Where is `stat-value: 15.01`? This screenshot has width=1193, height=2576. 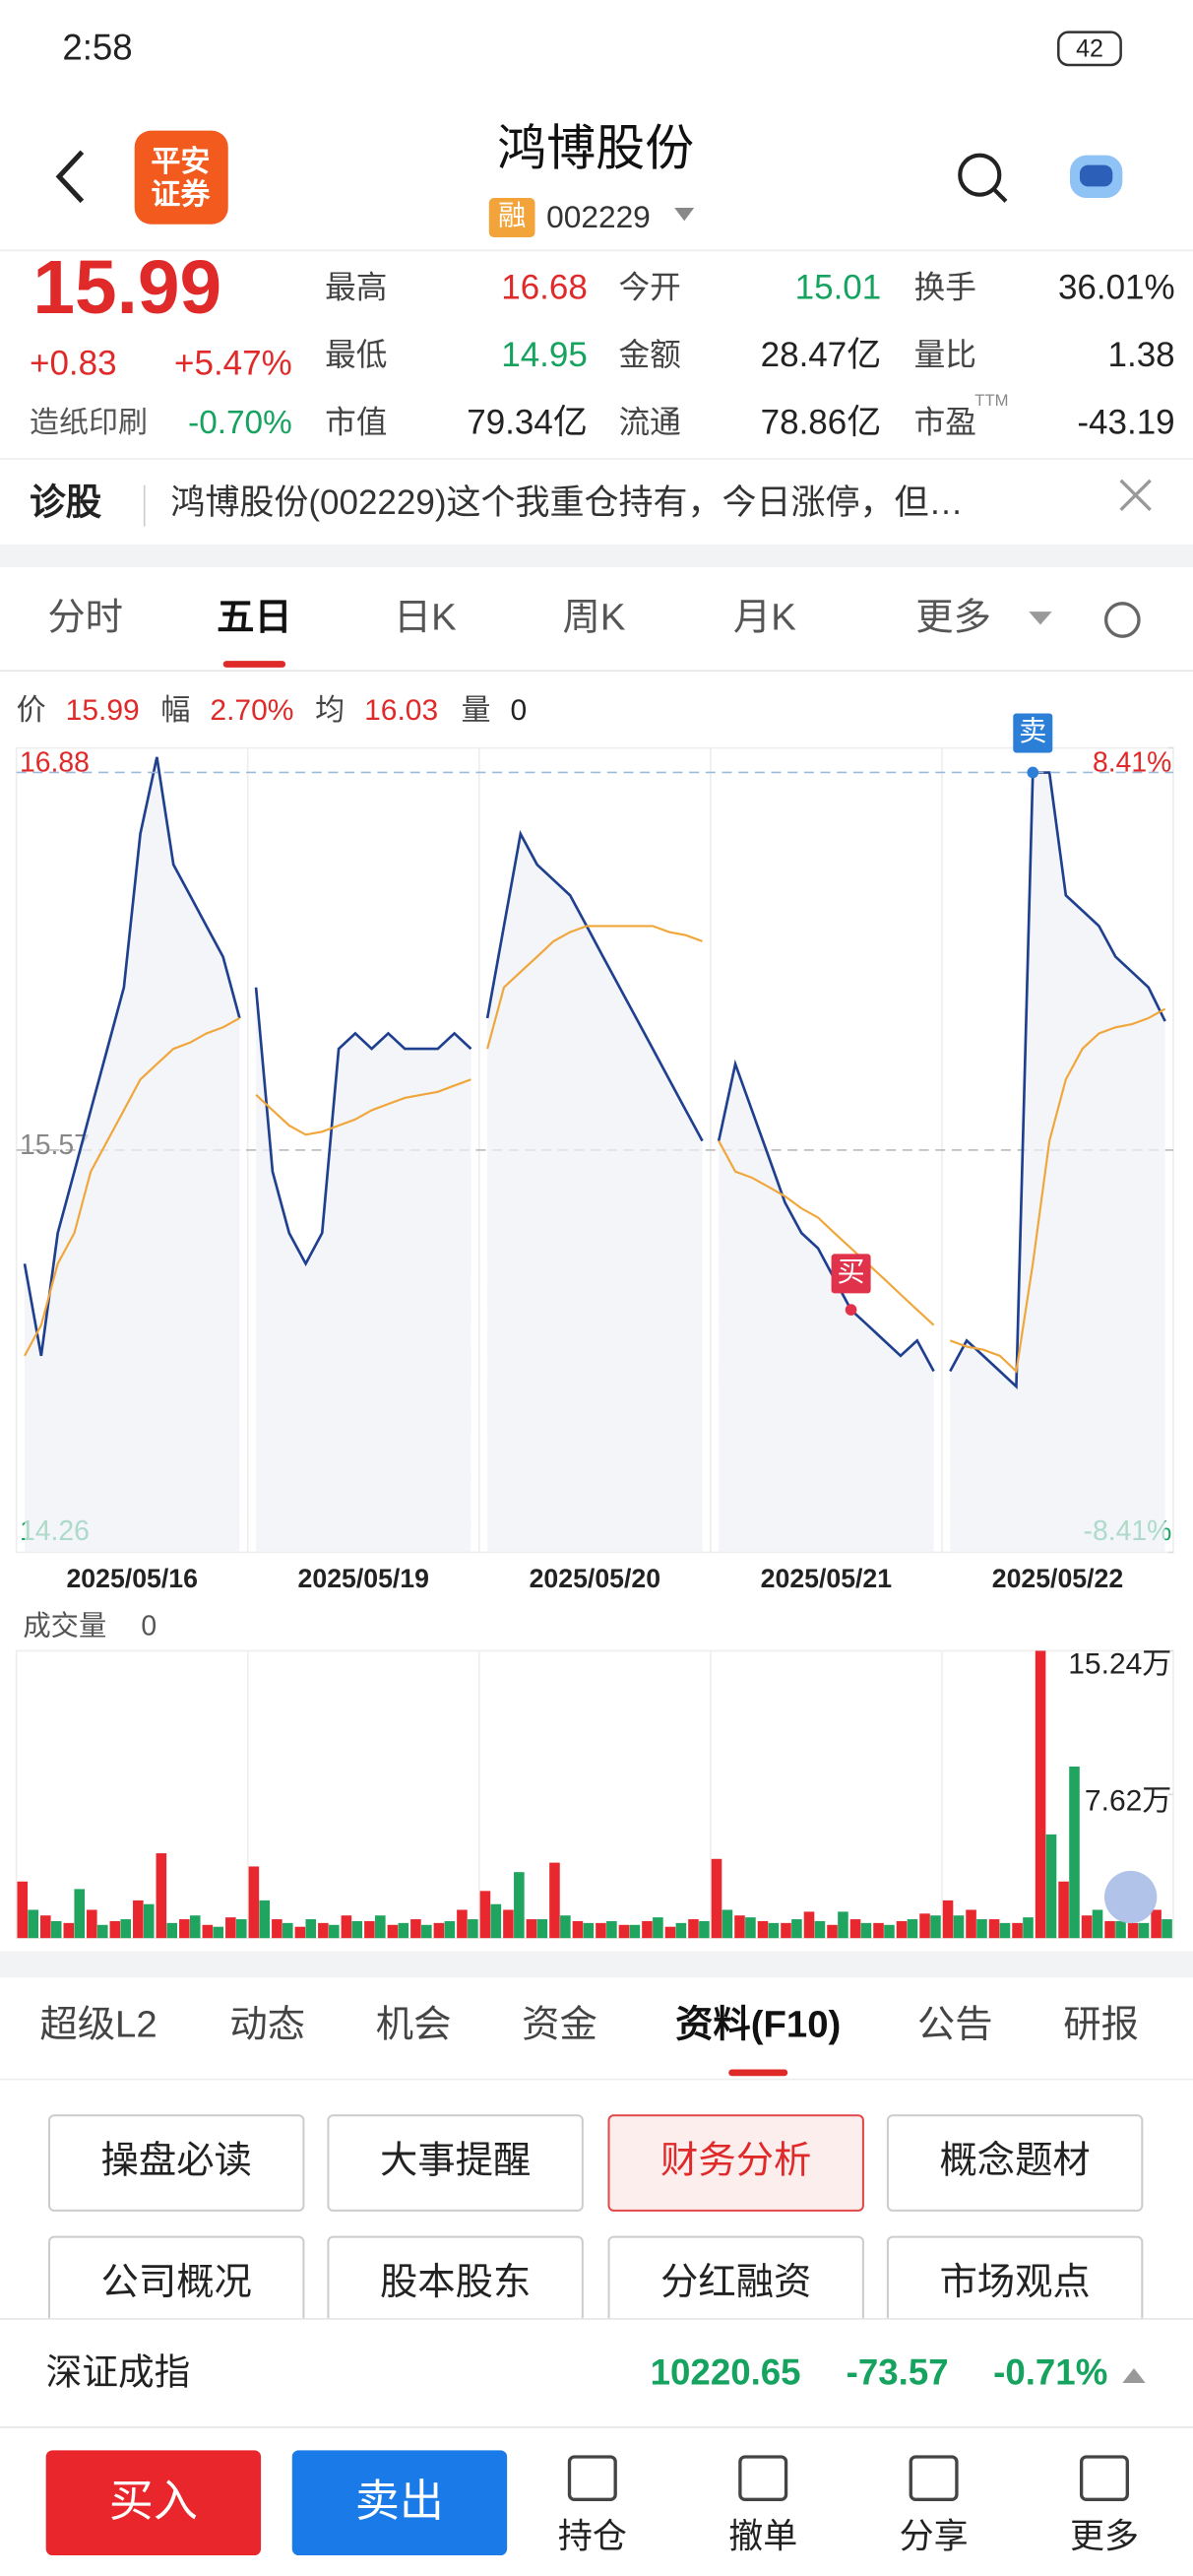
stat-value: 15.01 is located at coordinates (838, 288).